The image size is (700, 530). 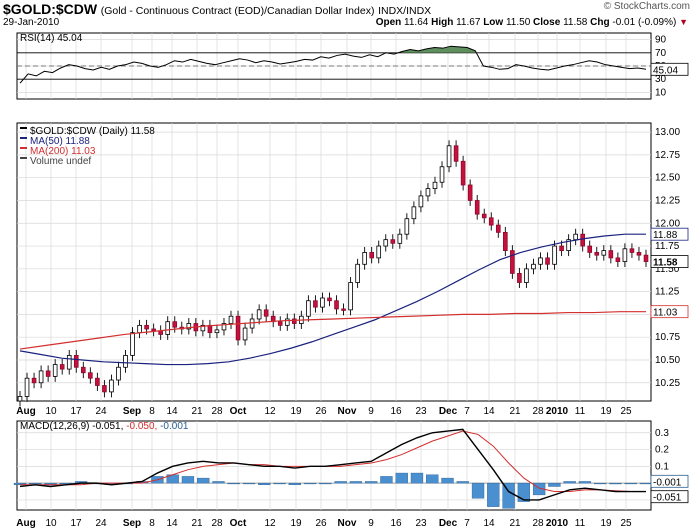 What do you see at coordinates (132, 411) in the screenshot?
I see `price-x-label: Sep` at bounding box center [132, 411].